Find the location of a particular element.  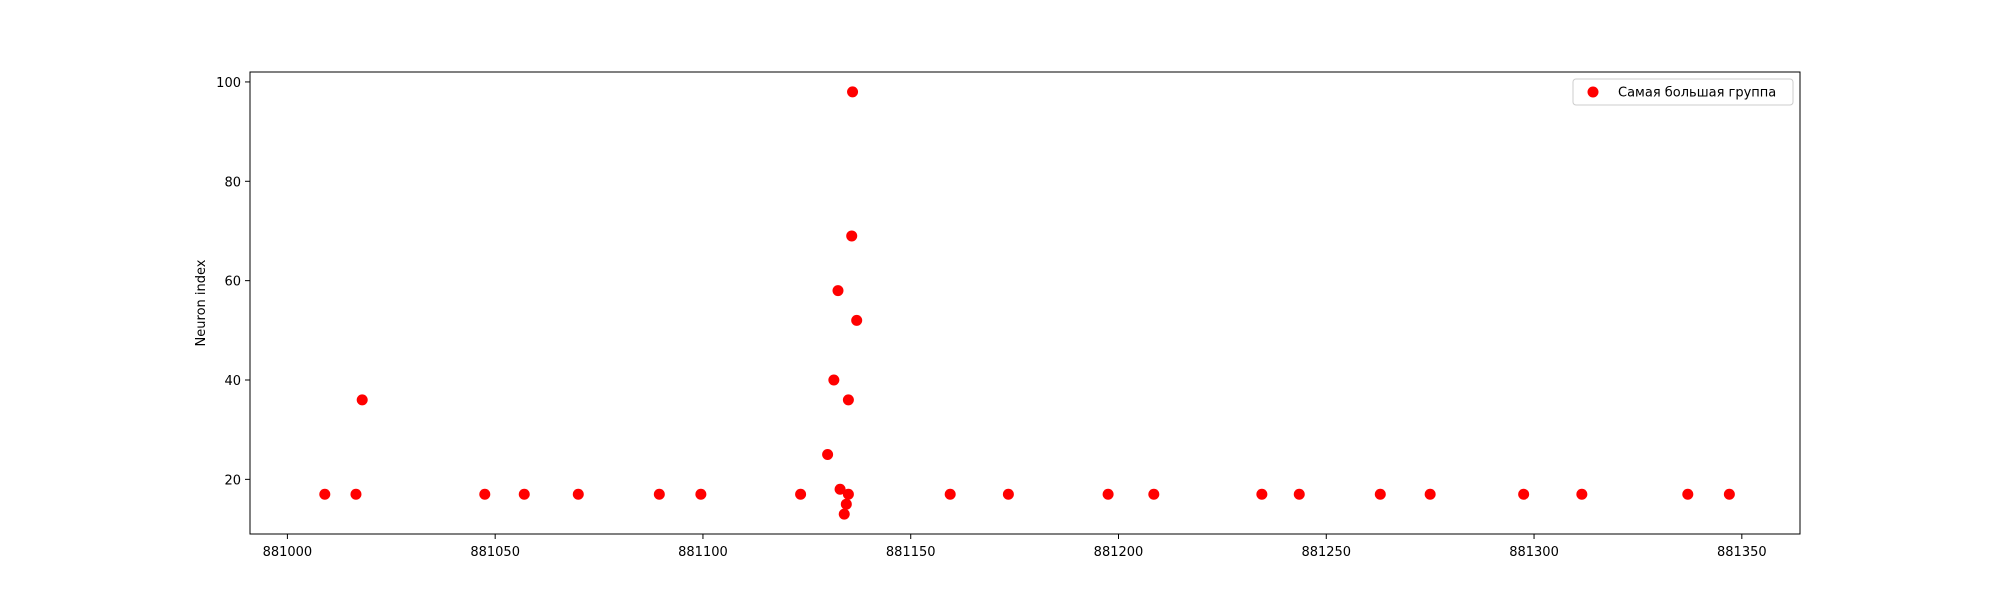

y-tick-label: 60 is located at coordinates (232, 282).